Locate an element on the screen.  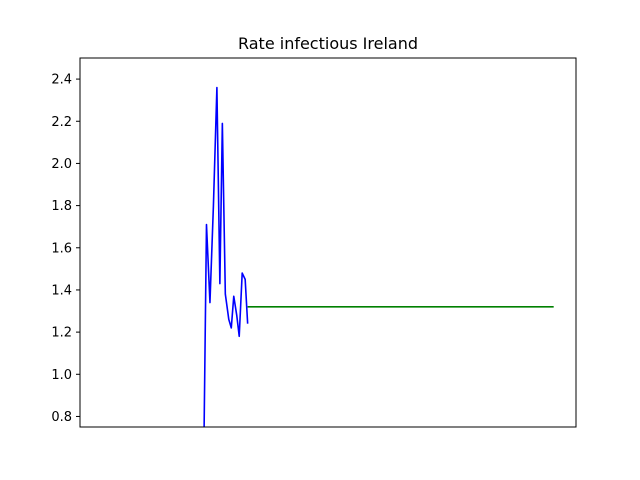
y-axis: 0.8 1.0 1.2 1.4 1.6 1.8 2.0 2.2 2.4 is located at coordinates (65, 249).